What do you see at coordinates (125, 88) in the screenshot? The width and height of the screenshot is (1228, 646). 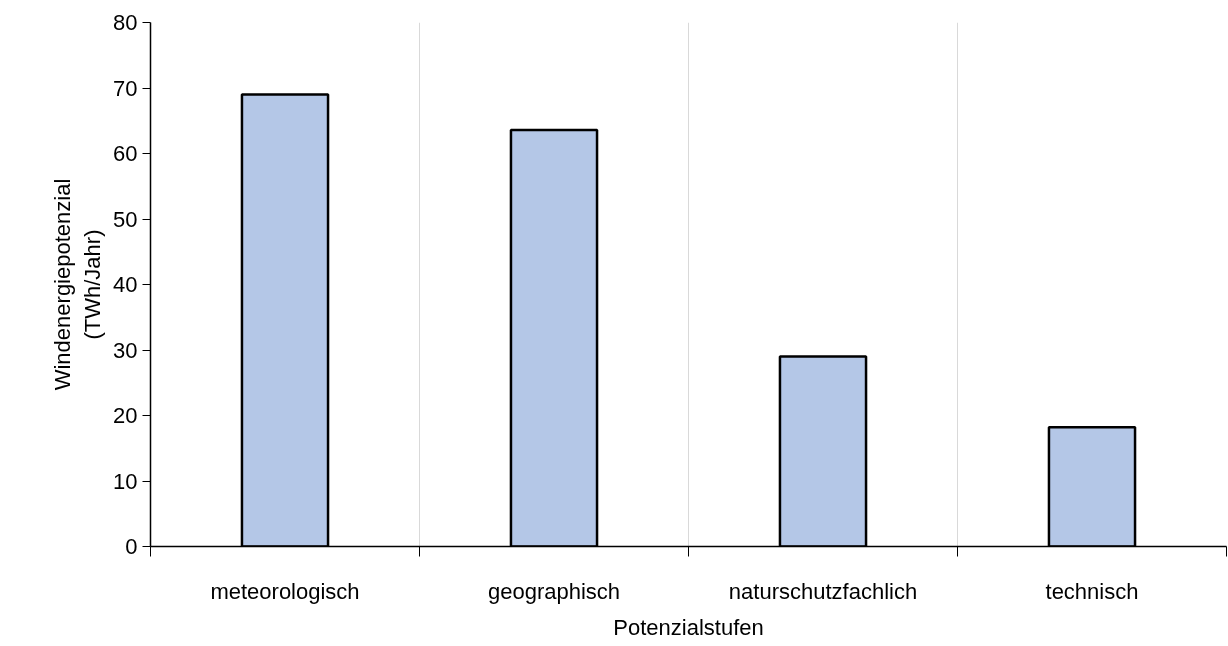 I see `y-tick-label: 70` at bounding box center [125, 88].